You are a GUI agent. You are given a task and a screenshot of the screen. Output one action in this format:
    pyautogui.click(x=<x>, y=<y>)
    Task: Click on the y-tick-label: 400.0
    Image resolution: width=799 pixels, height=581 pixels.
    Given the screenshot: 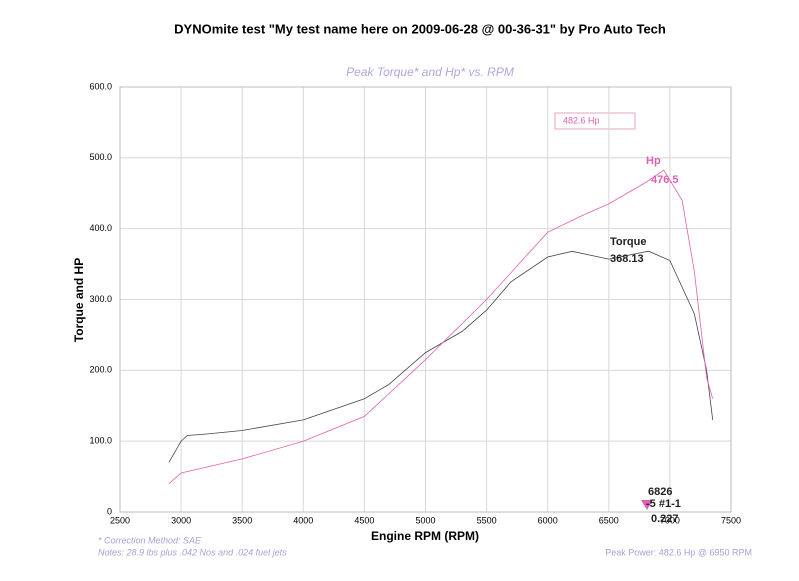 What is the action you would take?
    pyautogui.click(x=100, y=228)
    